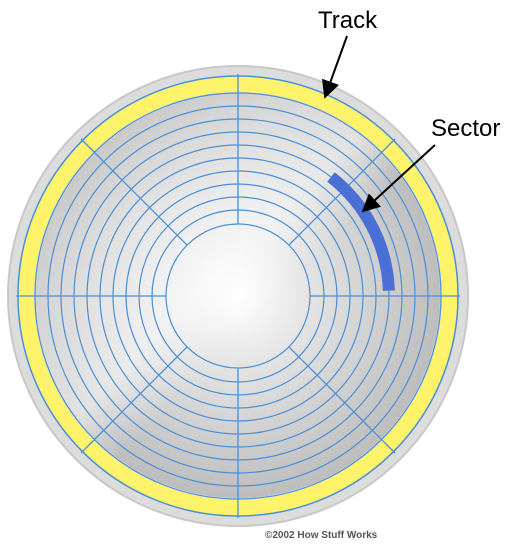  Describe the element at coordinates (361, 231) in the screenshot. I see `sector-highlight` at that location.